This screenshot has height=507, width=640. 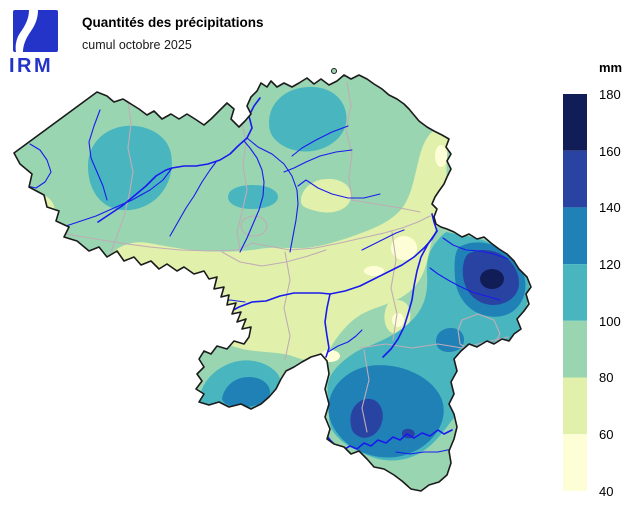 I want to click on legend-tick-120: 120, so click(x=610, y=264).